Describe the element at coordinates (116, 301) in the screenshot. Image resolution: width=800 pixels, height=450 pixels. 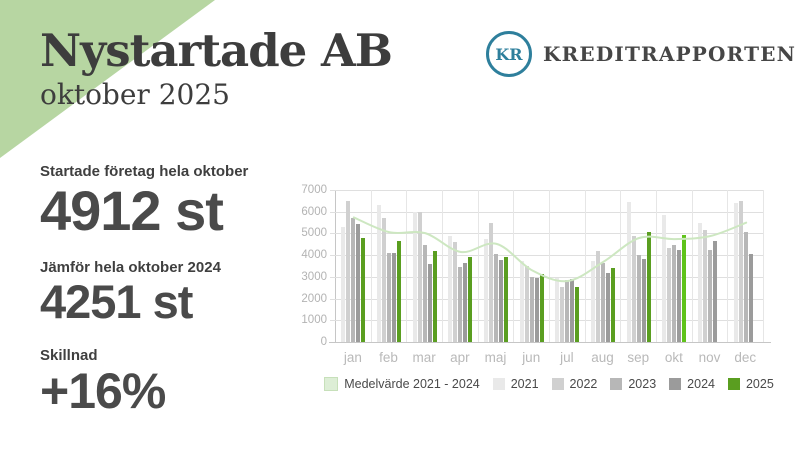
I see `stat-value-compare: 4251 st` at that location.